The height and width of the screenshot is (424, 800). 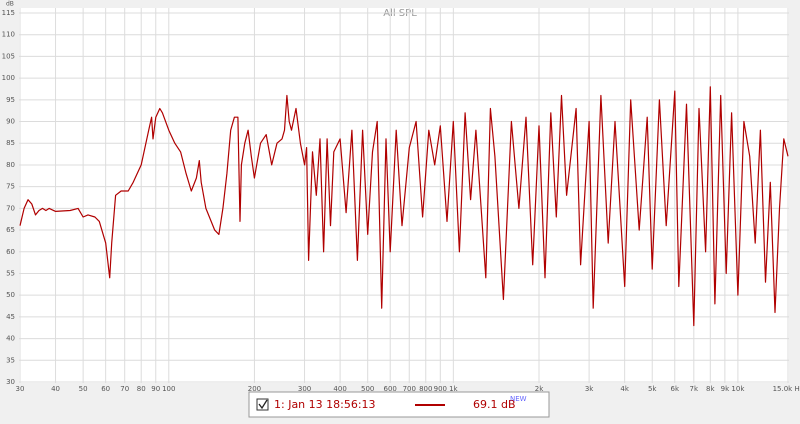 What do you see at coordinates (675, 389) in the screenshot?
I see `x-tick-label: 6k` at bounding box center [675, 389].